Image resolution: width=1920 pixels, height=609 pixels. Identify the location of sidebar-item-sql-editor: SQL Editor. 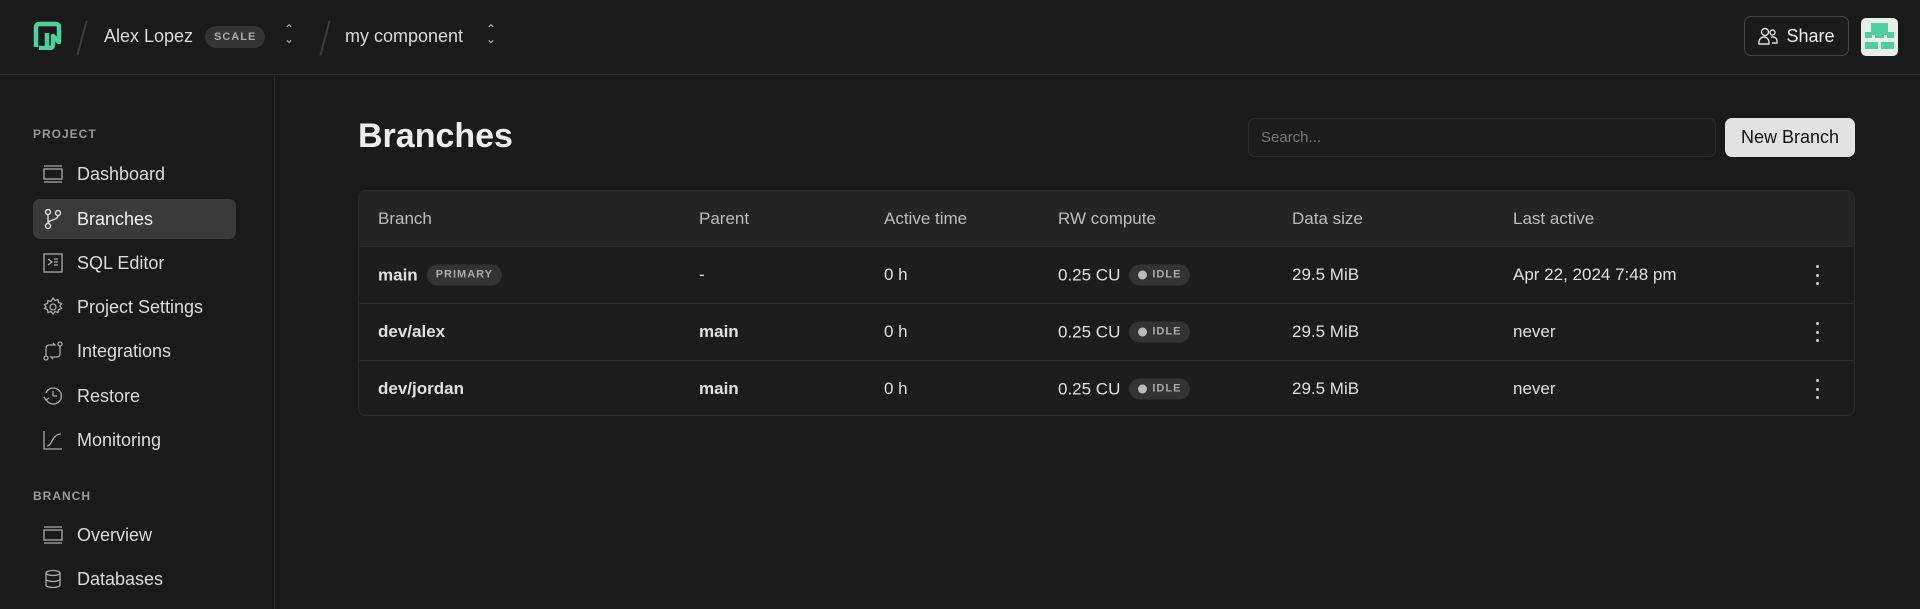
(134, 263).